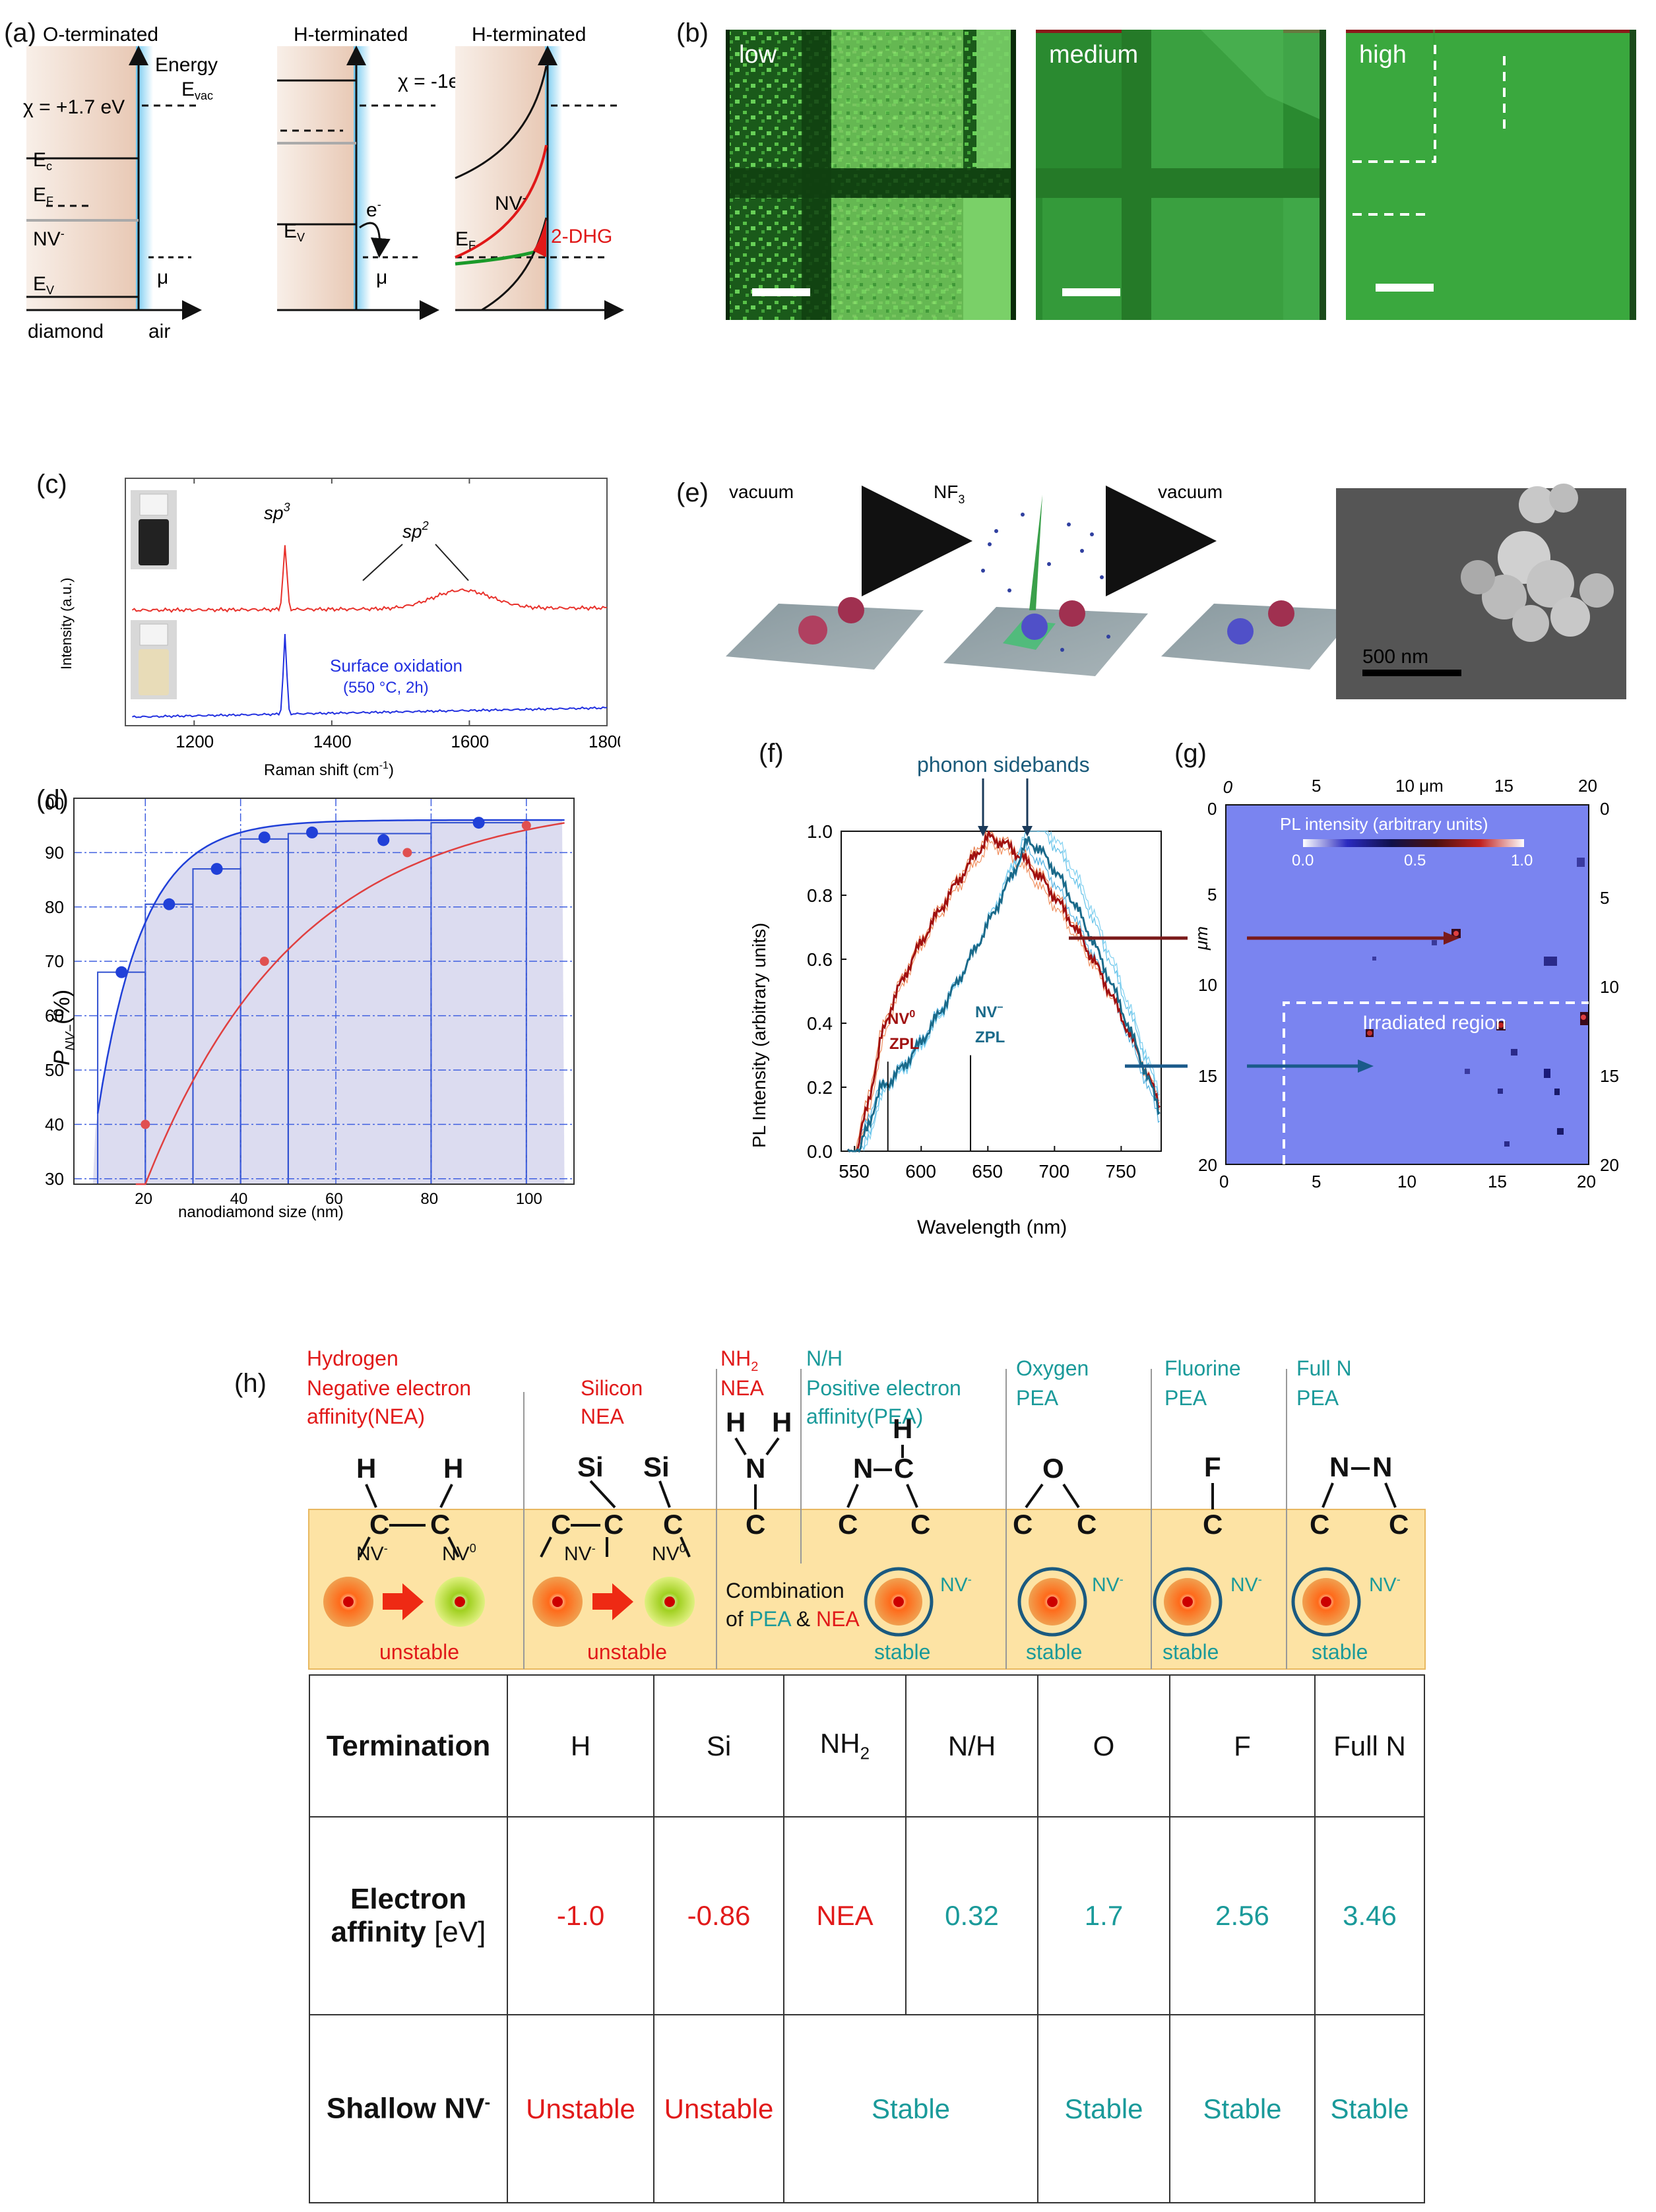  What do you see at coordinates (66, 331) in the screenshot?
I see `diamond-label: diamond` at bounding box center [66, 331].